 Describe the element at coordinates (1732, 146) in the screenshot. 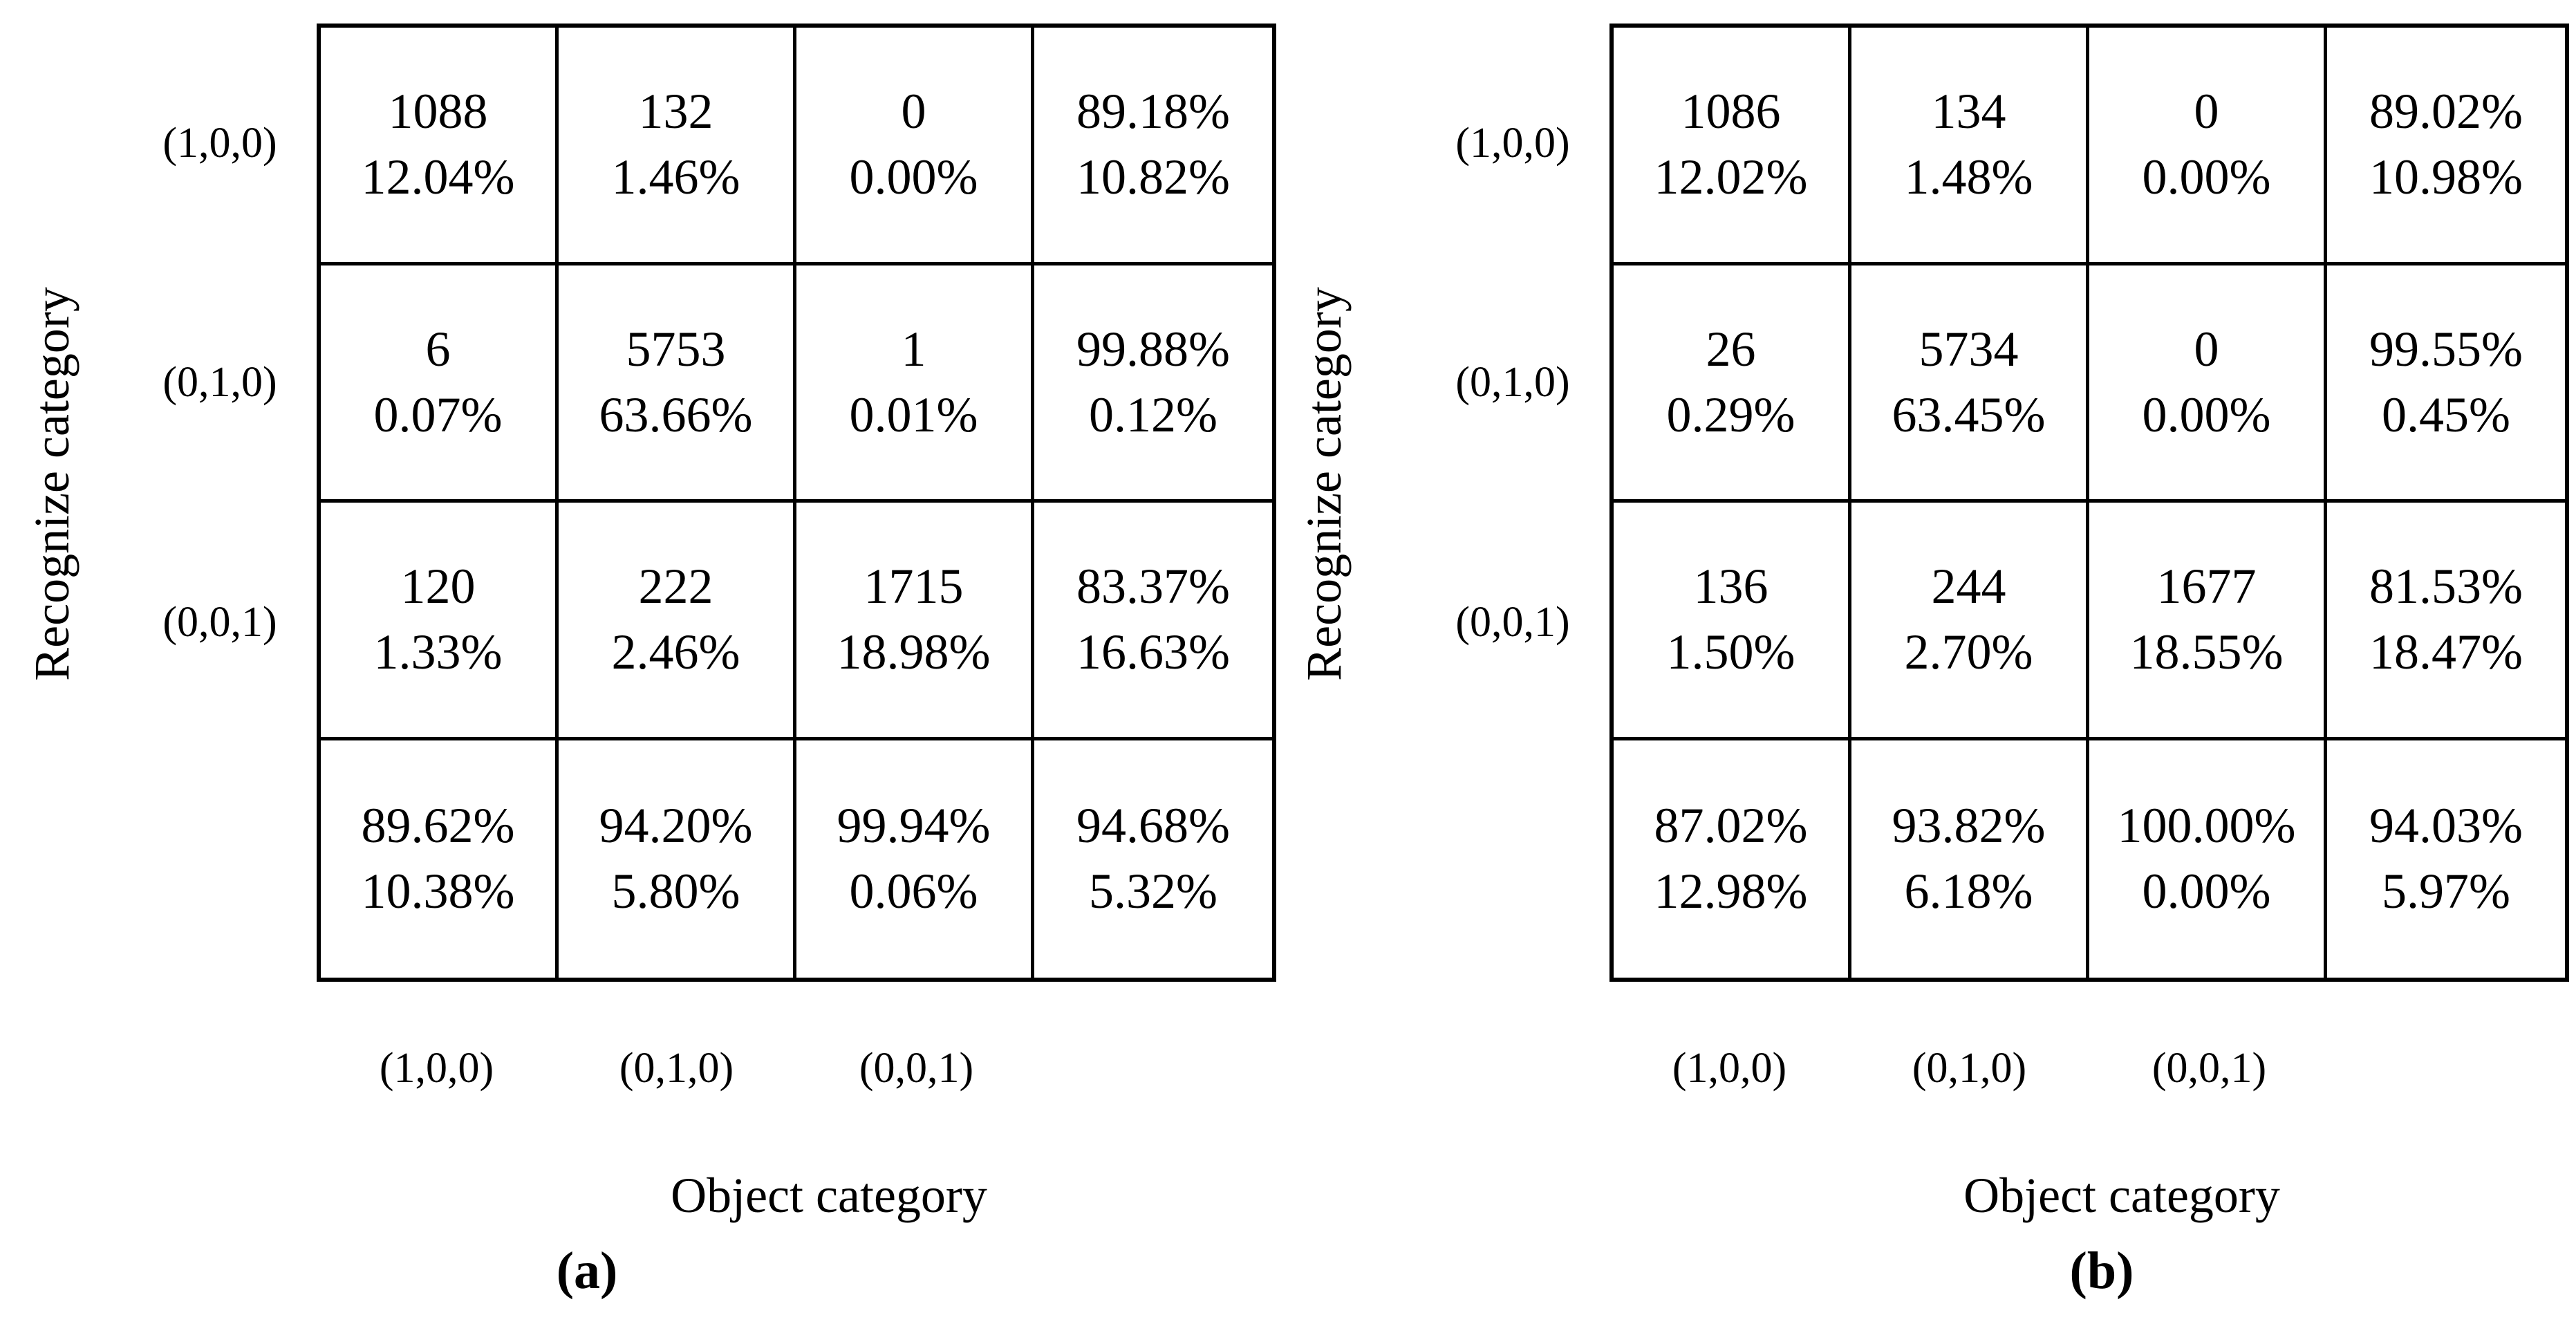

I see `matrix-cell: 1086 12.02%` at that location.